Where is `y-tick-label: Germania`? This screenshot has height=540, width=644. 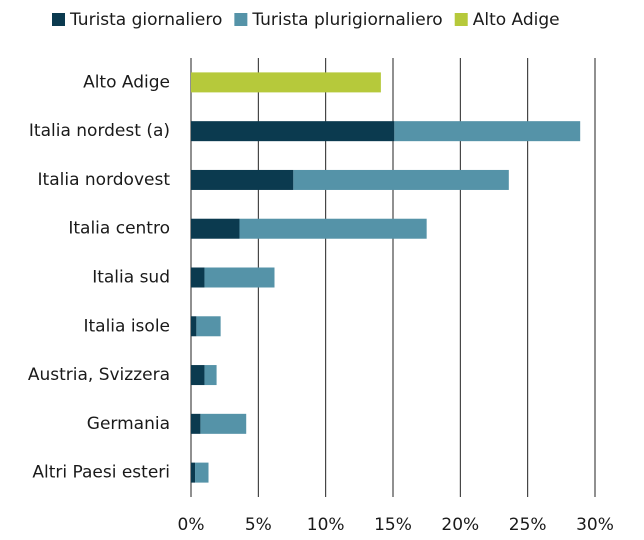 y-tick-label: Germania is located at coordinates (128, 424).